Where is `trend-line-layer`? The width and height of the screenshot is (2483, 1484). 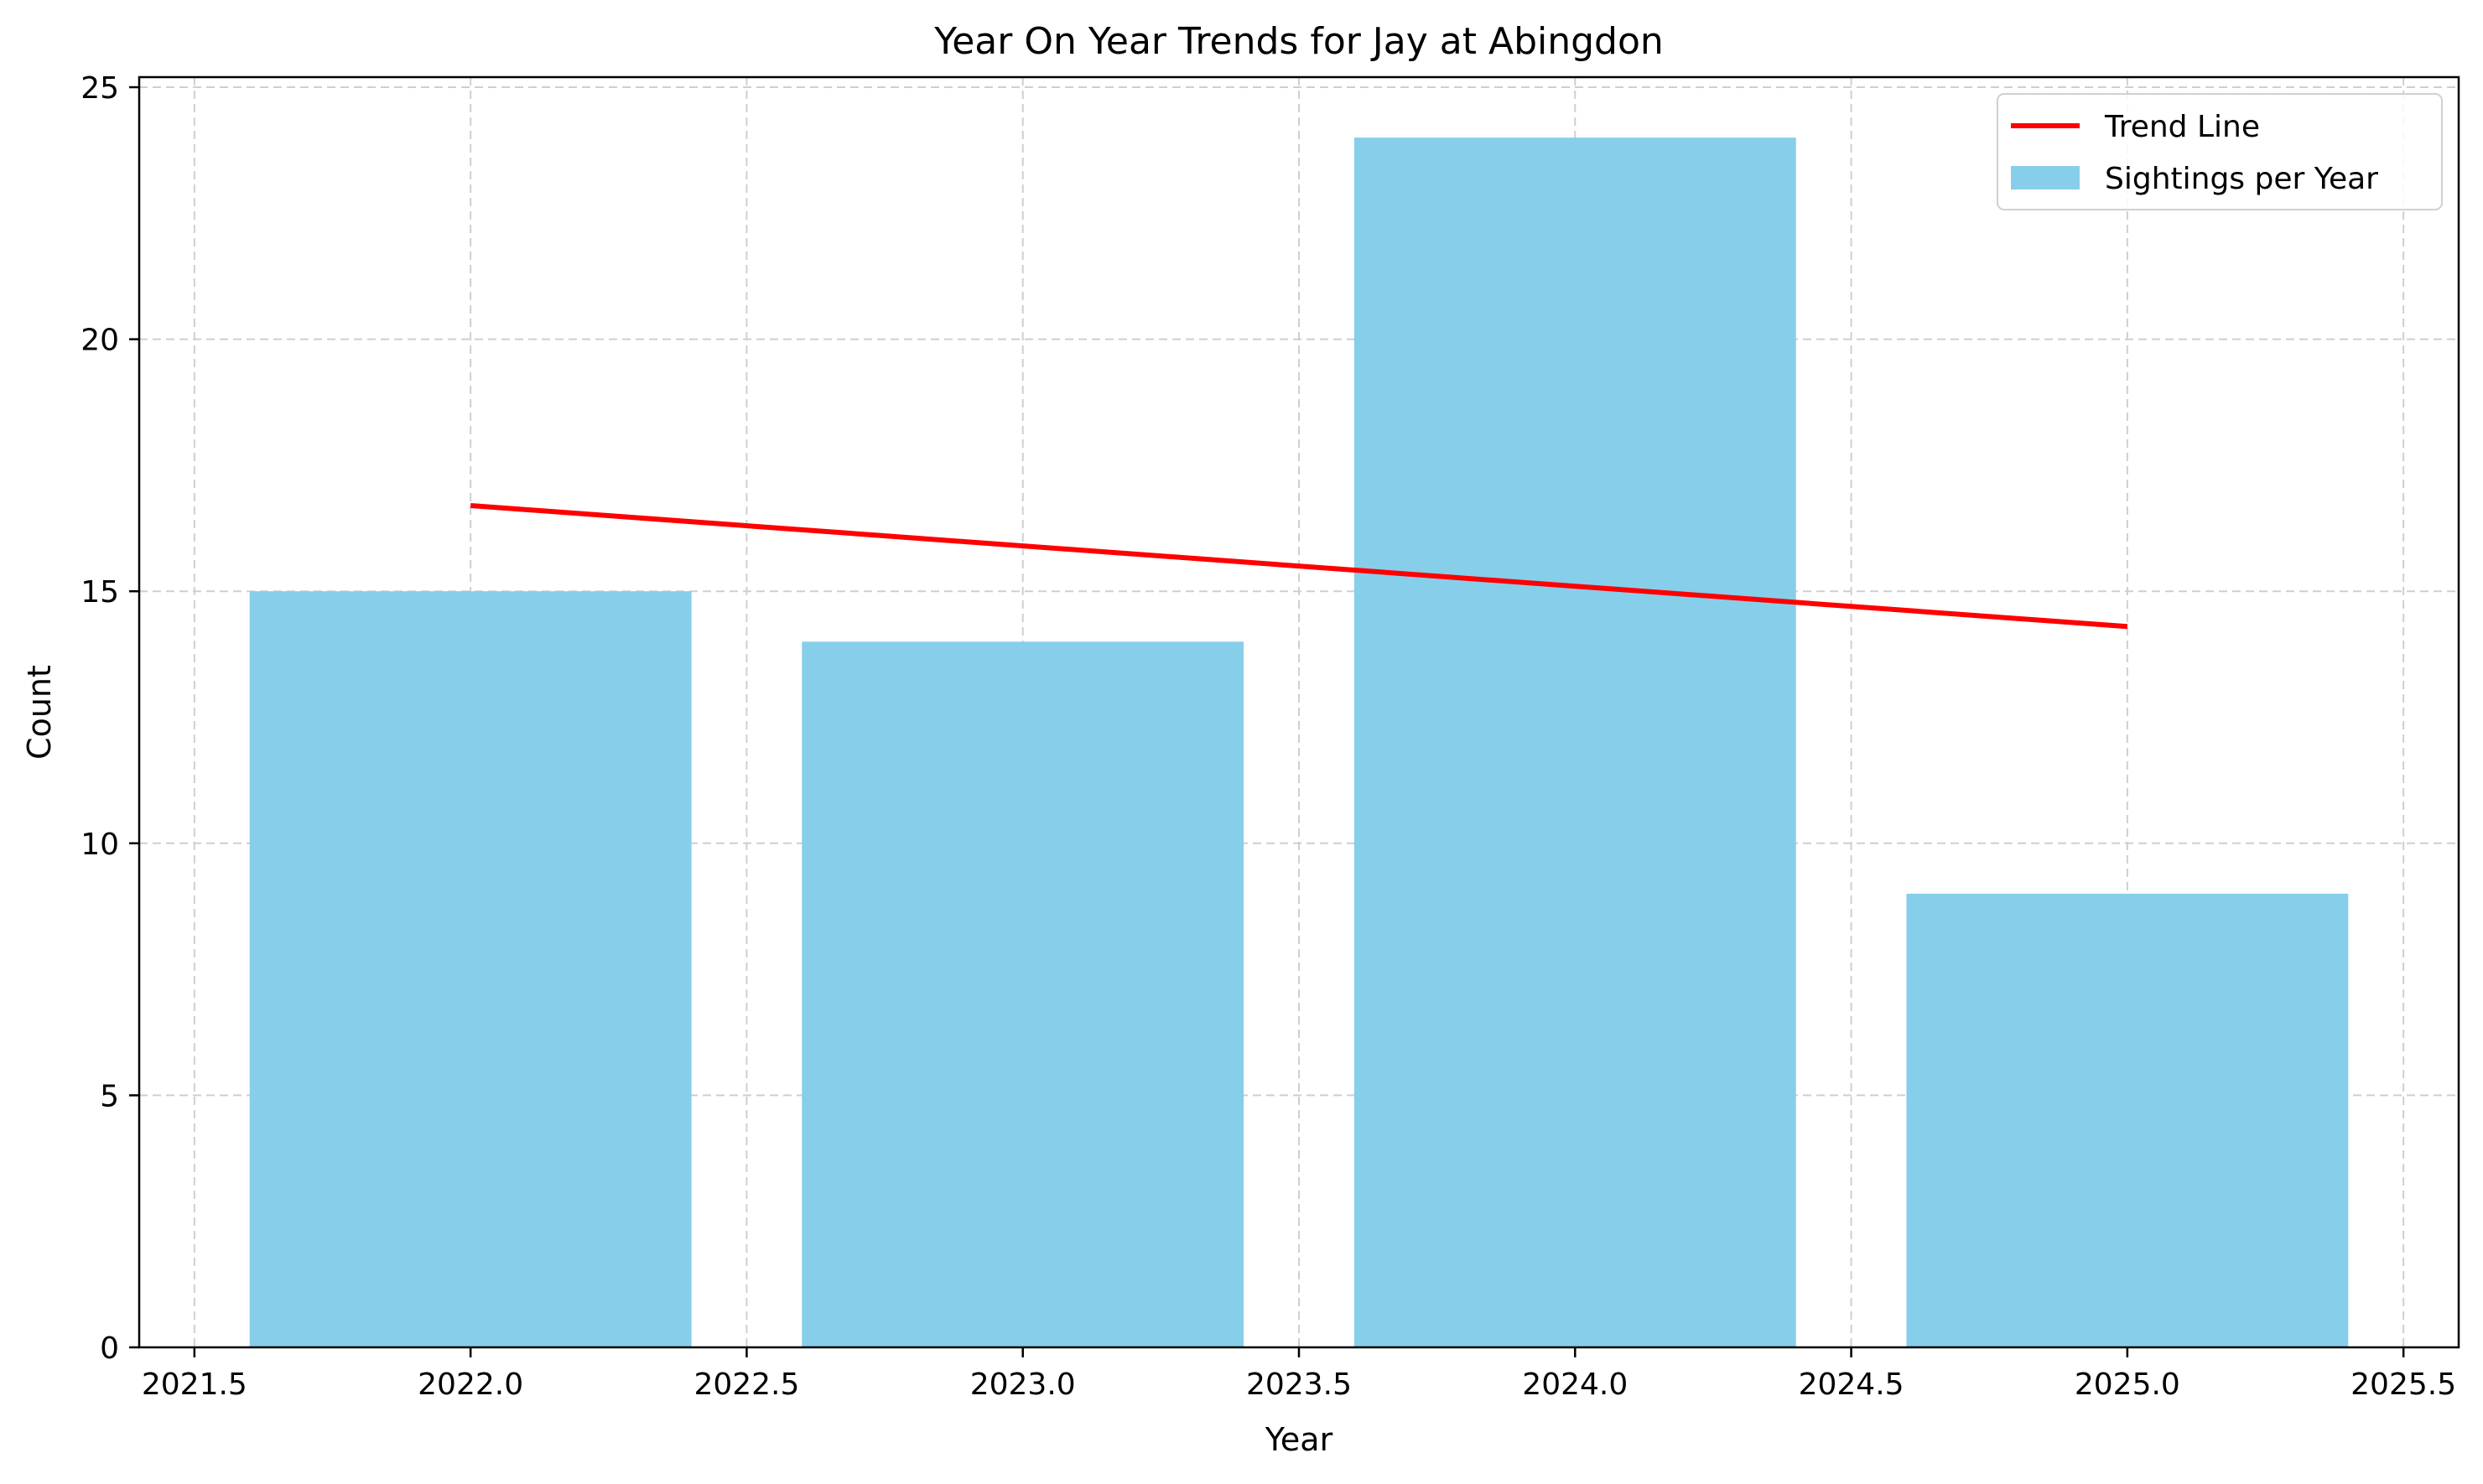 trend-line-layer is located at coordinates (1299, 566).